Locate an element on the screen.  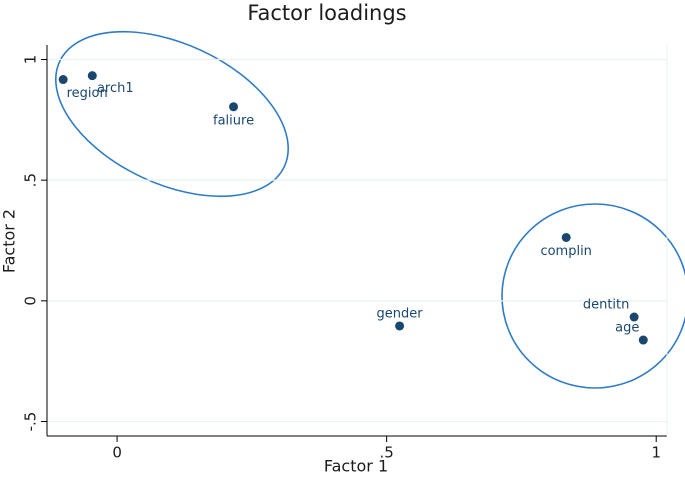
chart-title: Factor loadings is located at coordinates (326, 13).